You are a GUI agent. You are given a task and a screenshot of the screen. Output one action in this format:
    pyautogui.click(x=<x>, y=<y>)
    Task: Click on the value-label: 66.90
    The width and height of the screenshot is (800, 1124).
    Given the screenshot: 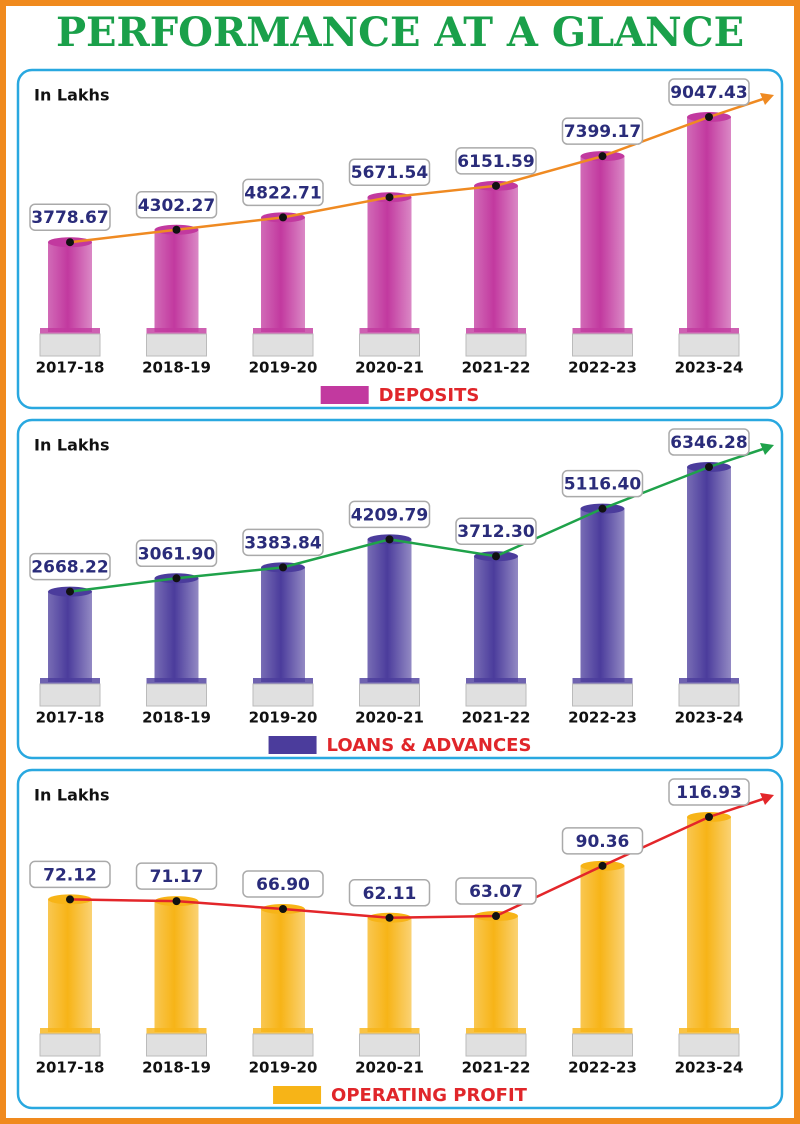 What is the action you would take?
    pyautogui.click(x=283, y=885)
    